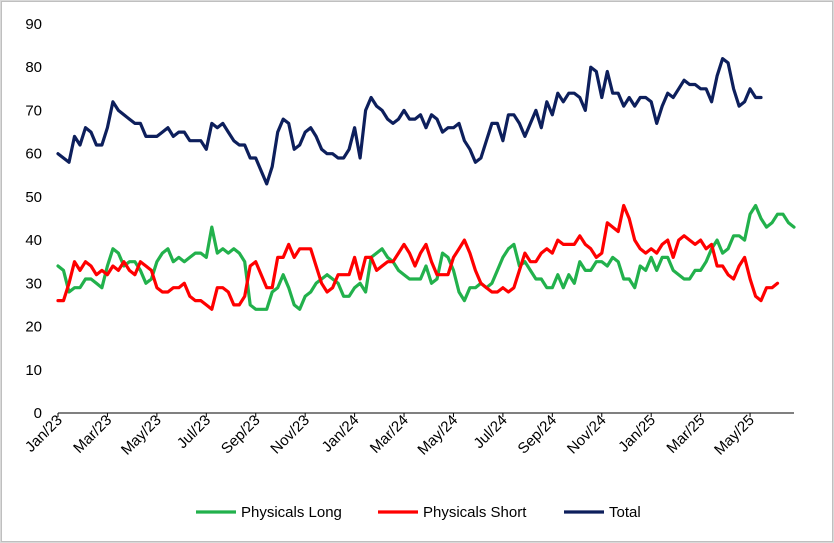  What do you see at coordinates (290, 435) in the screenshot?
I see `x-tick-label: Nov/23` at bounding box center [290, 435].